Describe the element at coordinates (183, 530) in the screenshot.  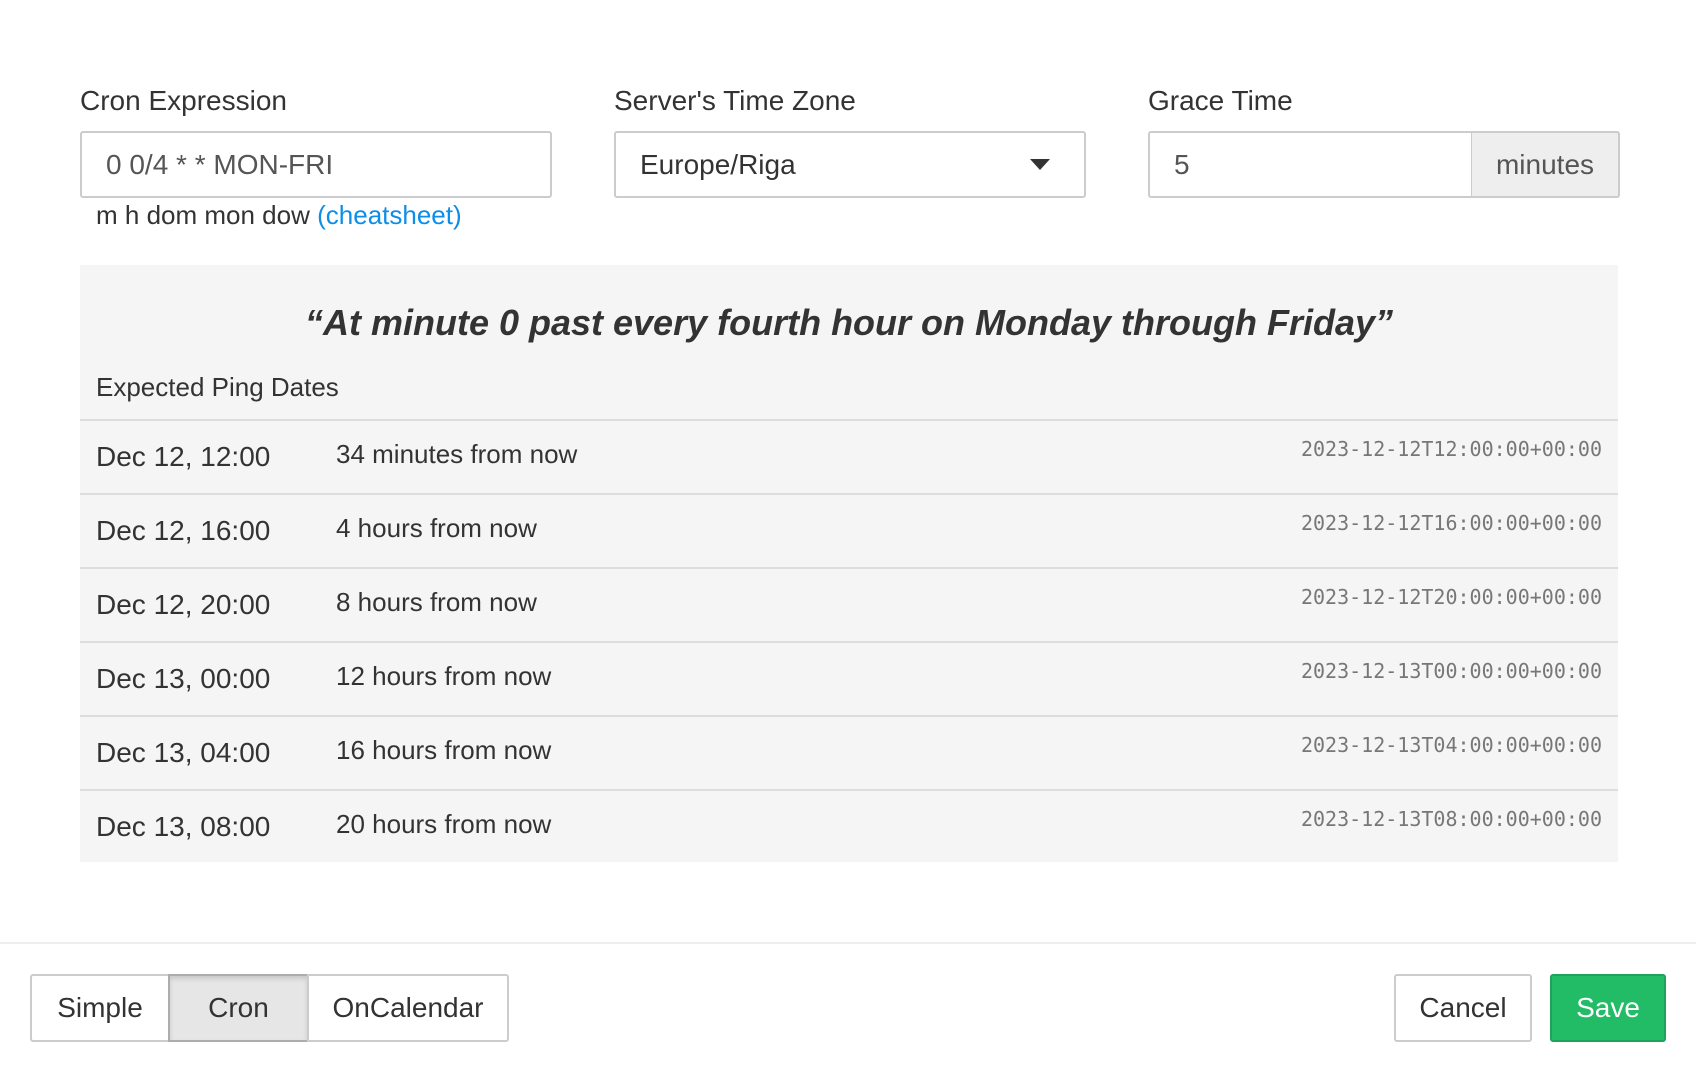
I see `ping-date: Dec 12, 16:00` at that location.